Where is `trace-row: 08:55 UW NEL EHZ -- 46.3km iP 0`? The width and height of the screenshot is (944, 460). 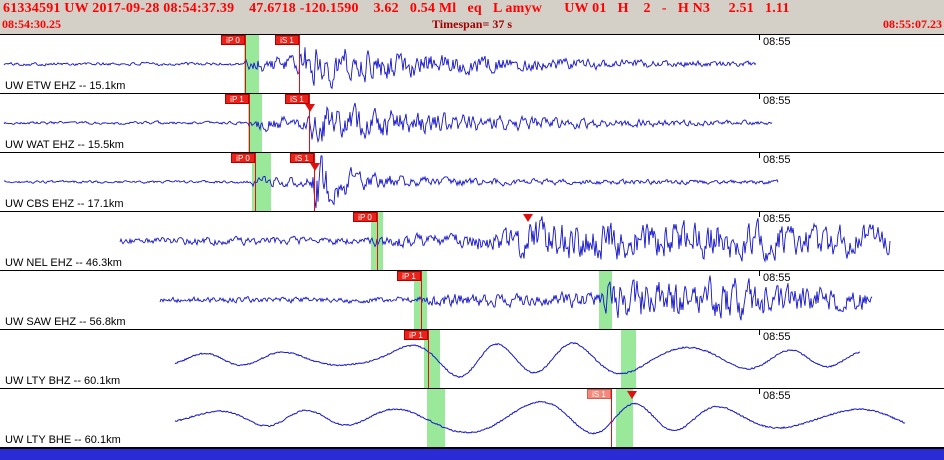 trace-row: 08:55 UW NEL EHZ -- 46.3km iP 0 is located at coordinates (472, 241).